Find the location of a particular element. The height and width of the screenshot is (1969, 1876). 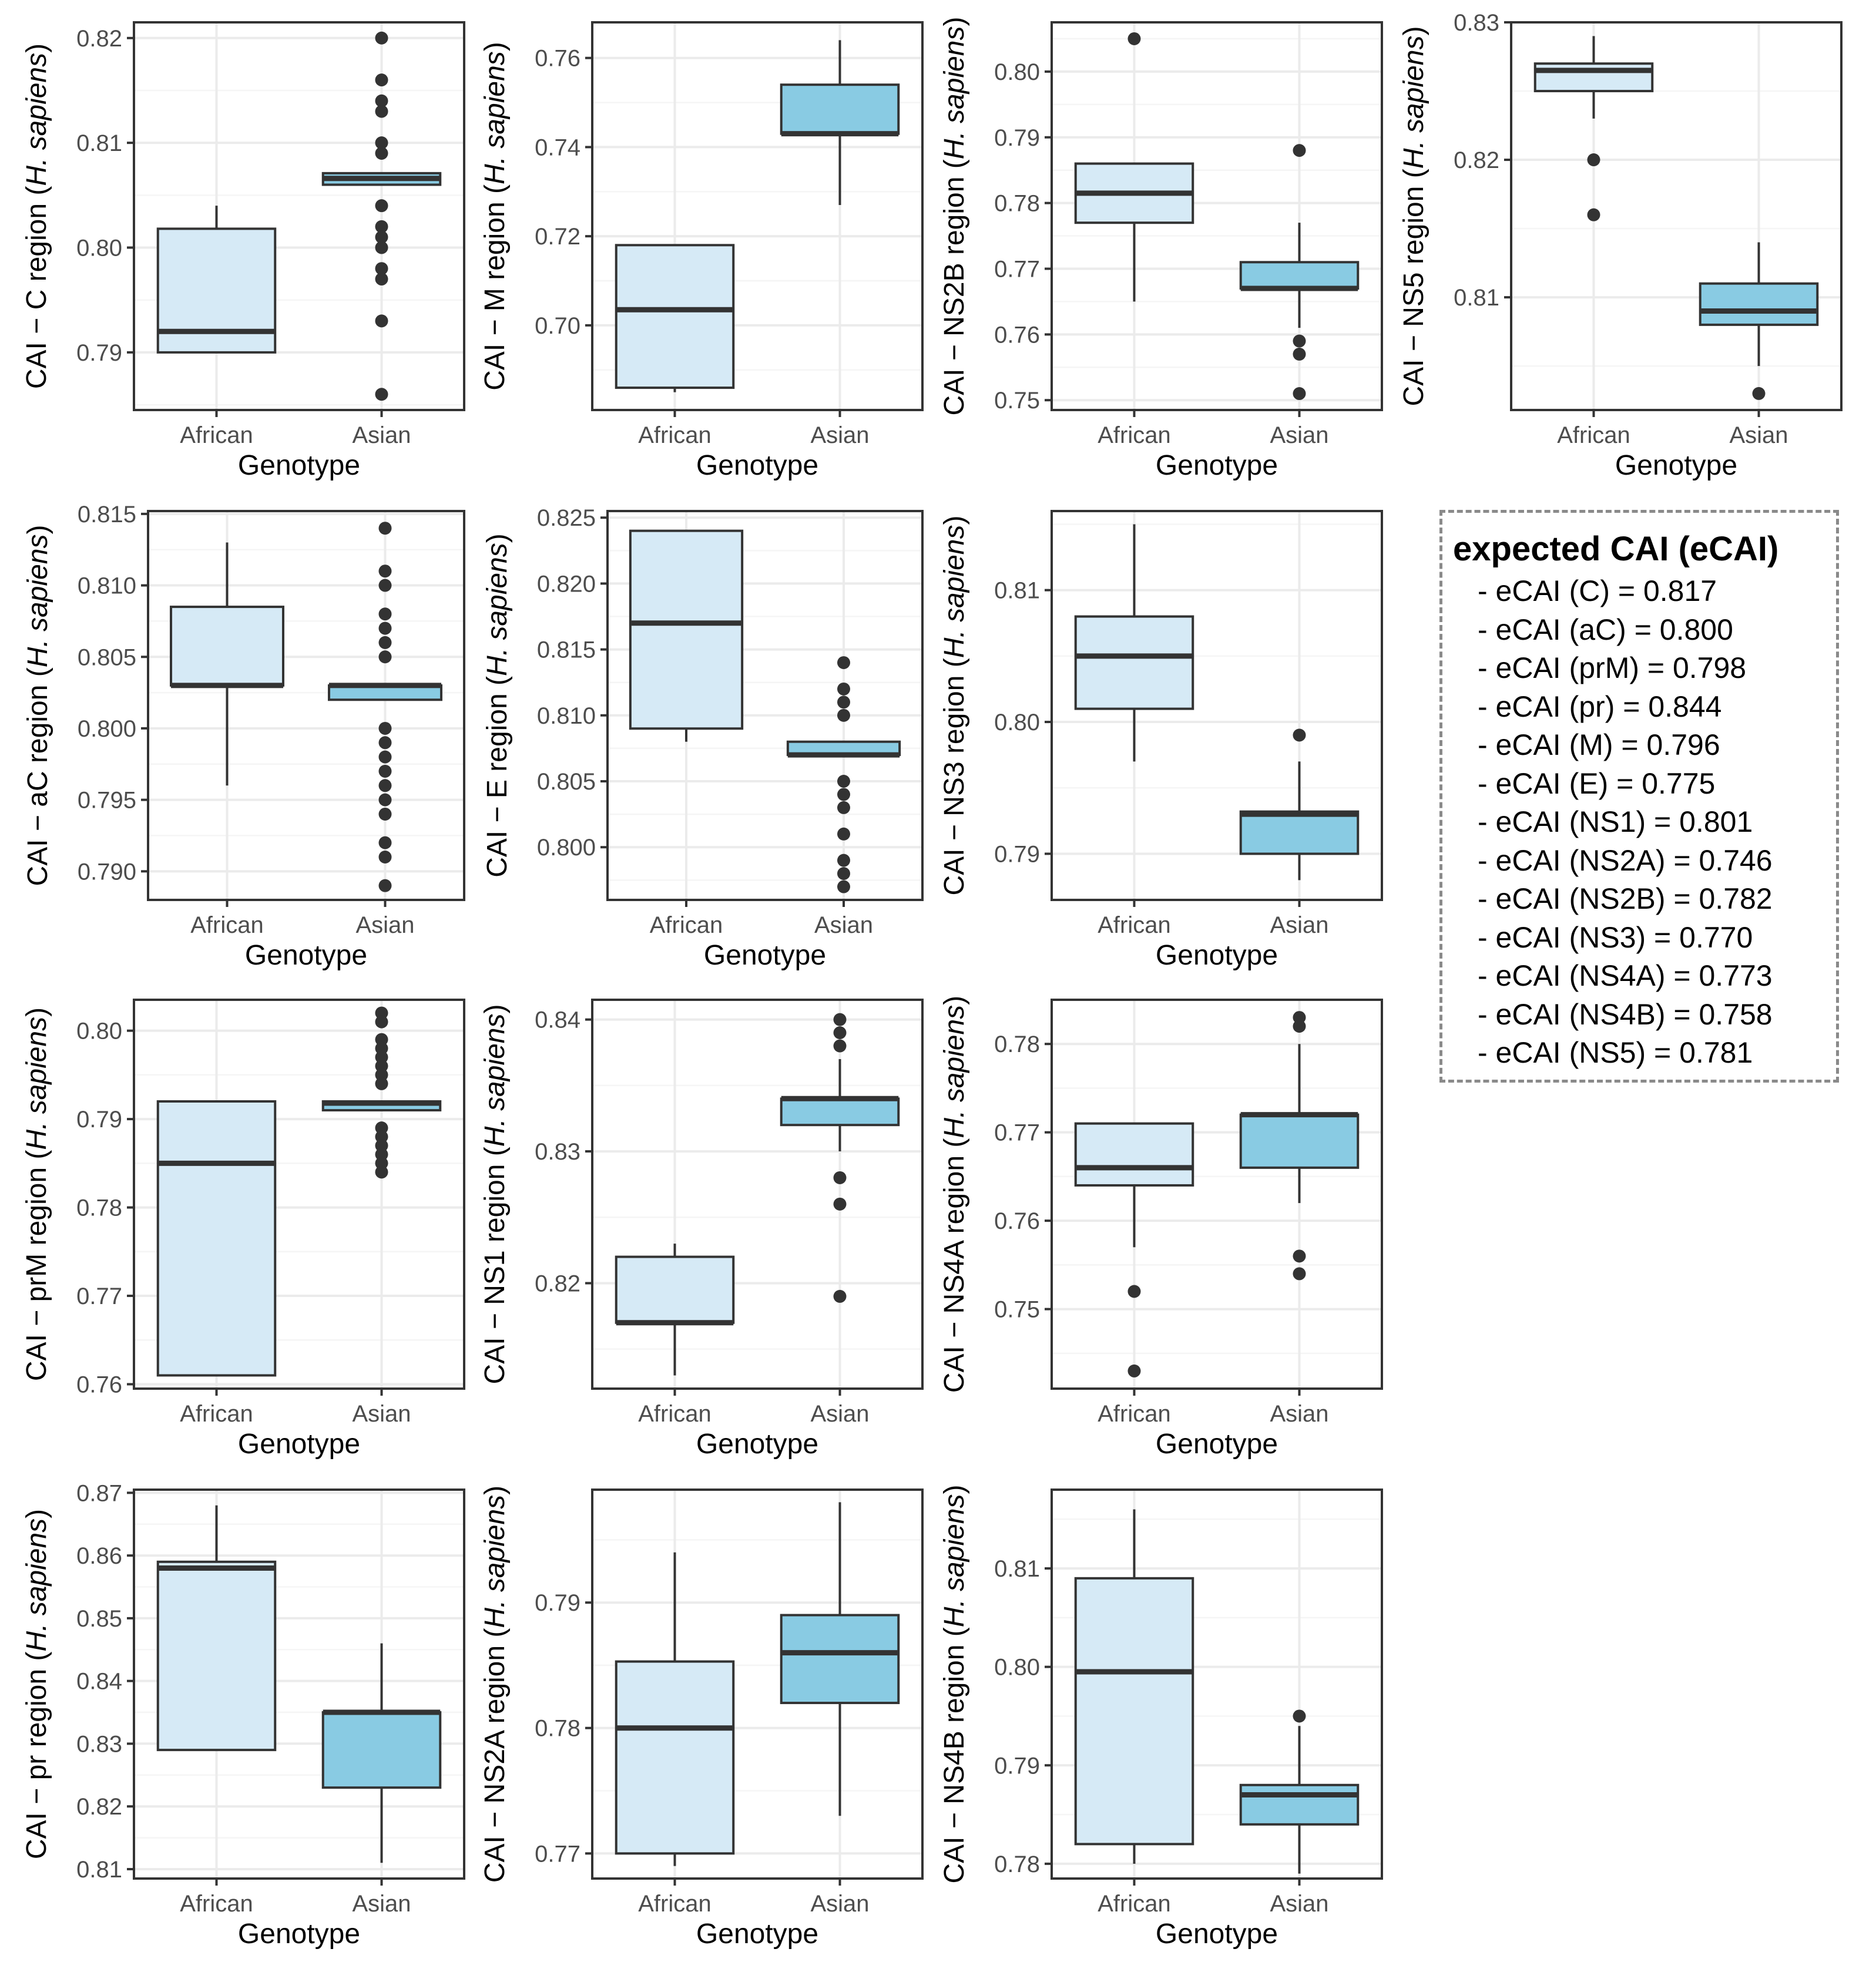

legend-item-ns3: - eCAI (NS3) = 0.770 is located at coordinates (1615, 937).